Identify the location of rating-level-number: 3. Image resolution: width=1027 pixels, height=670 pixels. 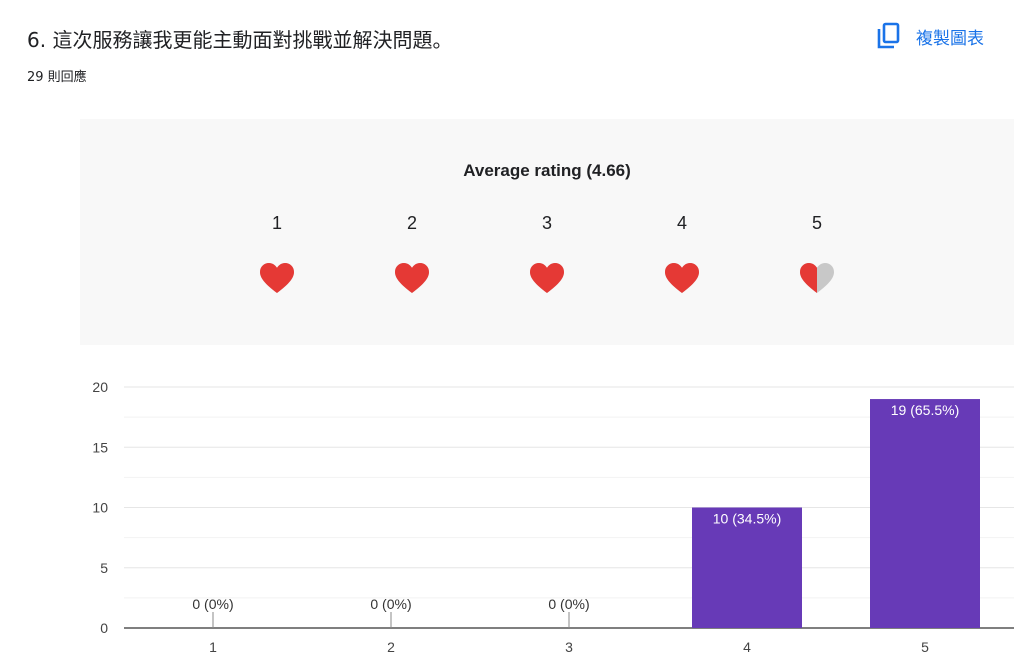
(546, 223).